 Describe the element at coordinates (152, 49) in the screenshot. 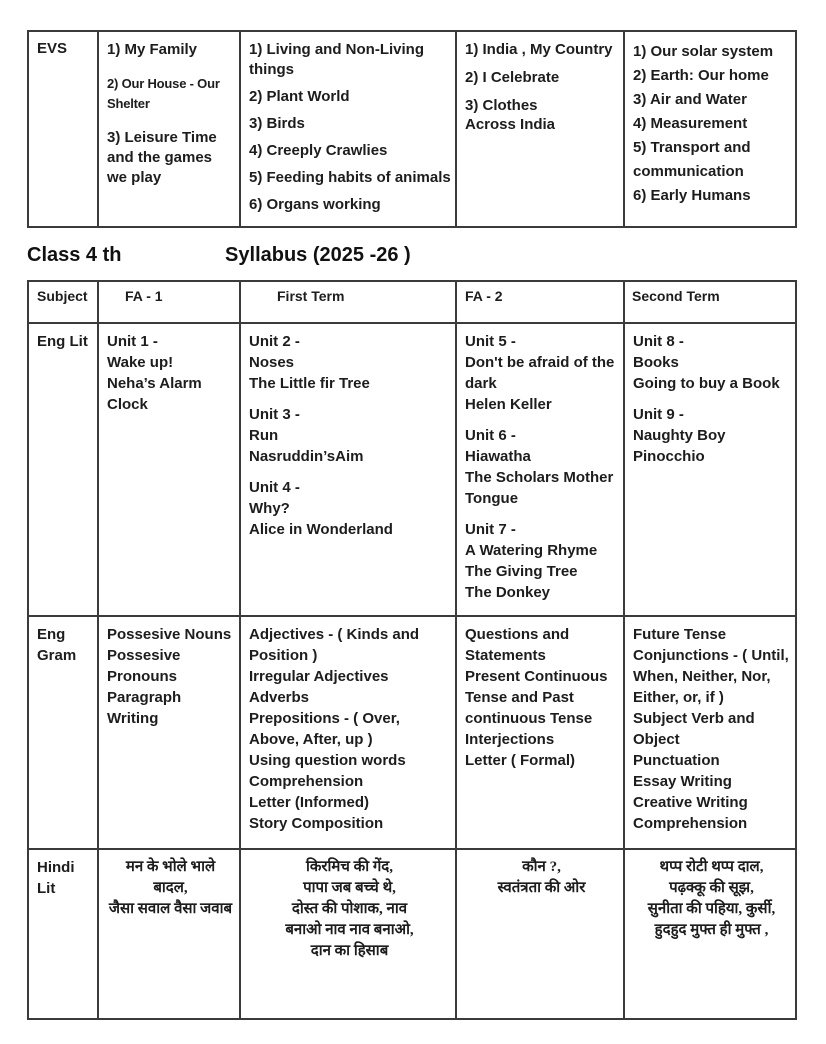

I see `text-block: 1) My Family` at that location.